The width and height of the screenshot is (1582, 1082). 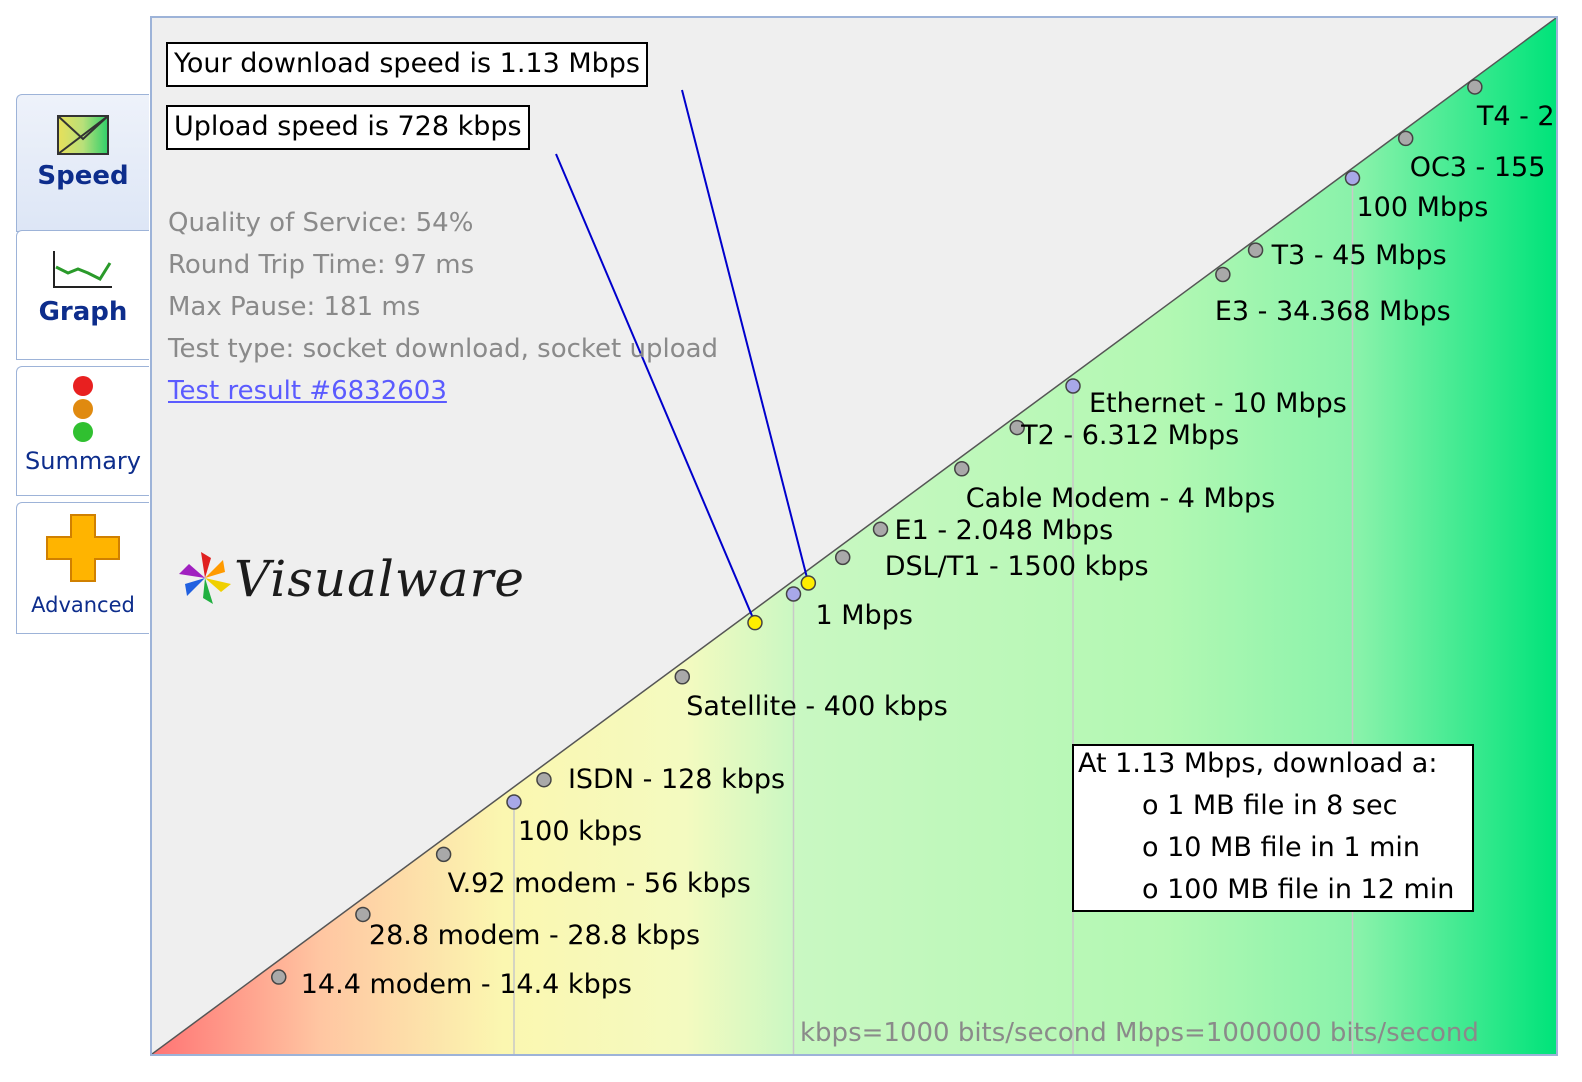 What do you see at coordinates (83, 411) in the screenshot?
I see `traffic-light-icon` at bounding box center [83, 411].